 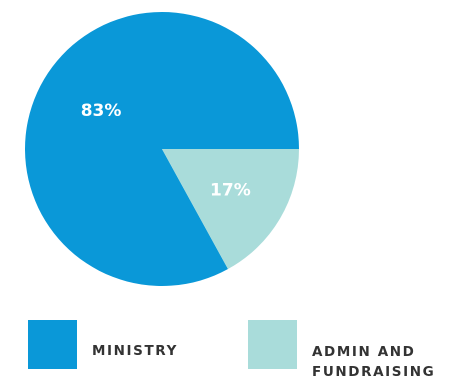 What do you see at coordinates (101, 111) in the screenshot?
I see `slice-label-ministry: 83%` at bounding box center [101, 111].